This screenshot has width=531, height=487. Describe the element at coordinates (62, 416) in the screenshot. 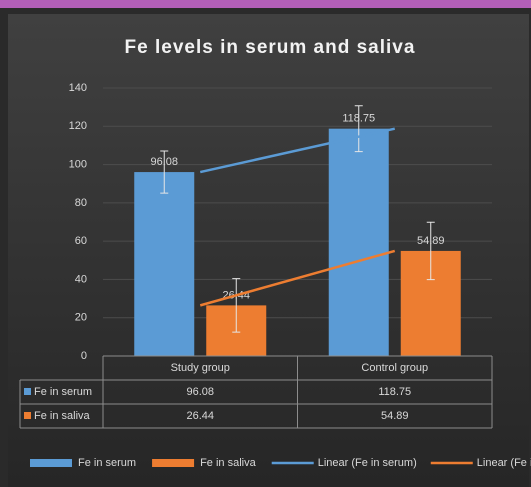

I see `table-series-label: Fe in saliva` at that location.